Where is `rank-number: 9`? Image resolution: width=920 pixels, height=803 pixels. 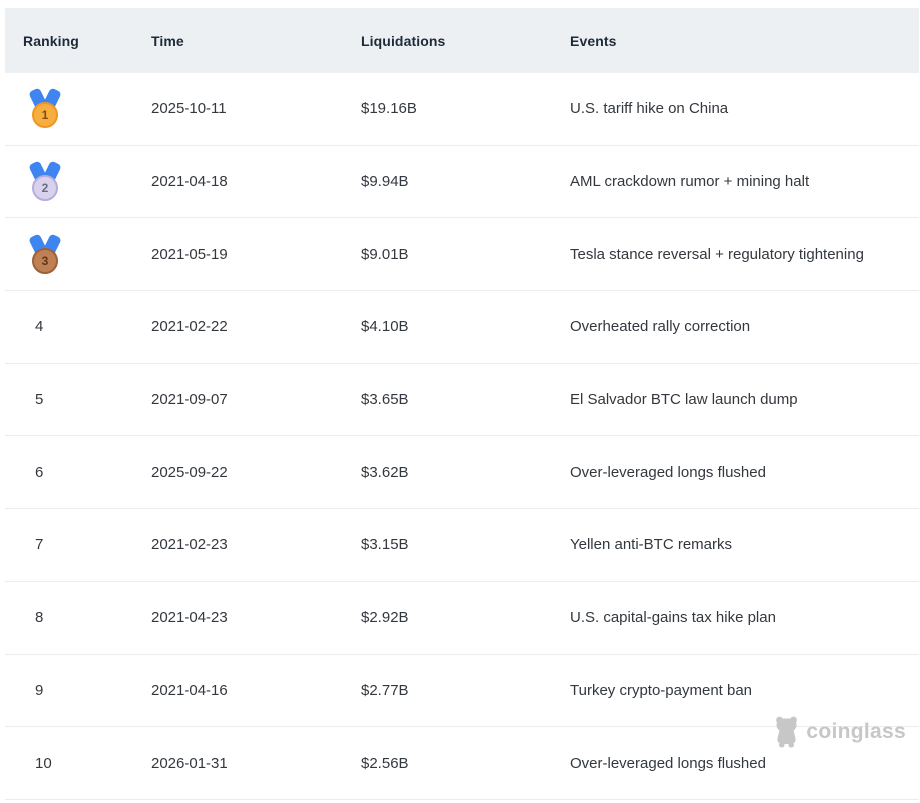 rank-number: 9 is located at coordinates (39, 690).